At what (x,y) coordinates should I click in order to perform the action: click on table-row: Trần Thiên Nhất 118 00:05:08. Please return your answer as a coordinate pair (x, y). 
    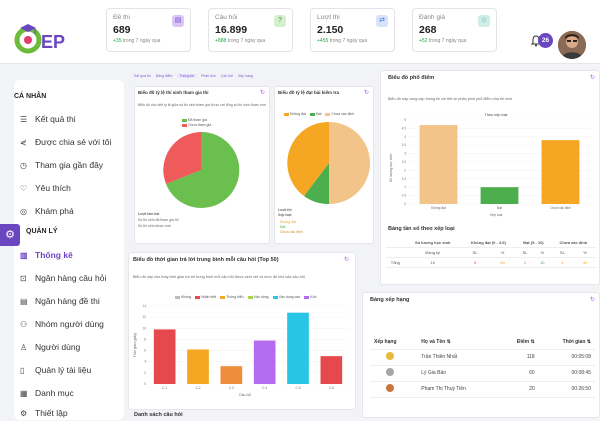
    Looking at the image, I should click on (482, 357).